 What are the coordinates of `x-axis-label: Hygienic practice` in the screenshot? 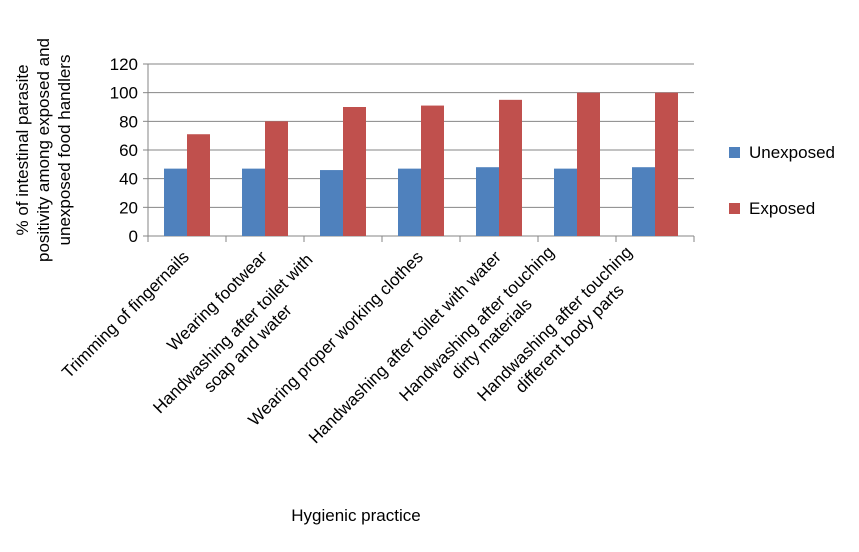 It's located at (355, 515).